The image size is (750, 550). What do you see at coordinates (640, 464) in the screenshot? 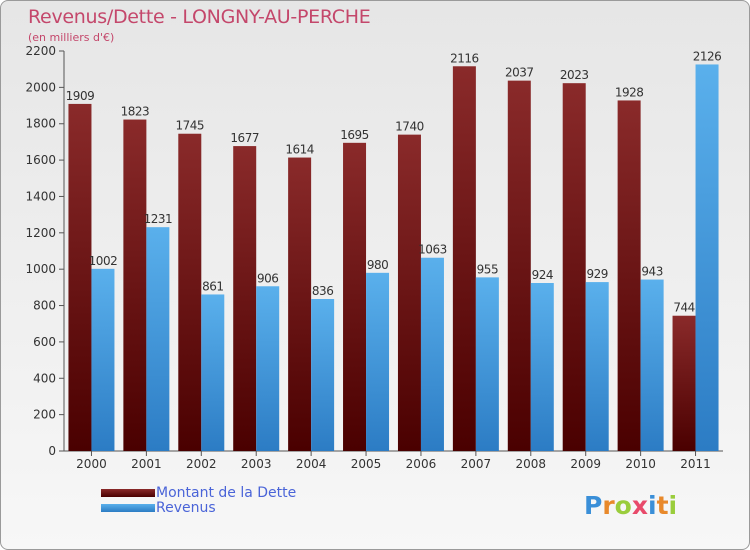
I see `x-tick-label: 2010` at bounding box center [640, 464].